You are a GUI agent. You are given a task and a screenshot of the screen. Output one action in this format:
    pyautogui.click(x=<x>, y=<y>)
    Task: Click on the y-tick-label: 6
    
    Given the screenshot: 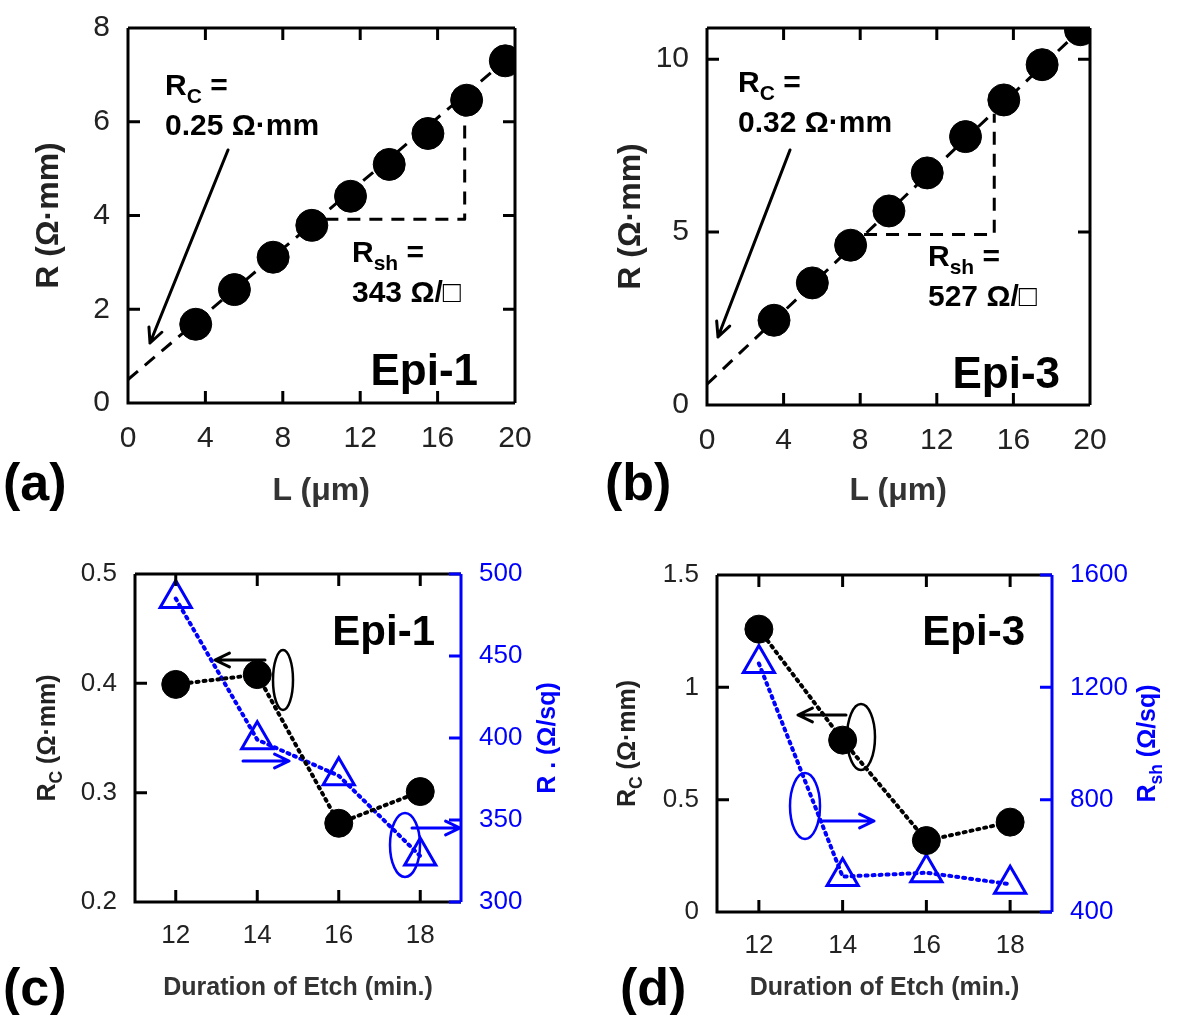 What is the action you would take?
    pyautogui.click(x=101, y=120)
    